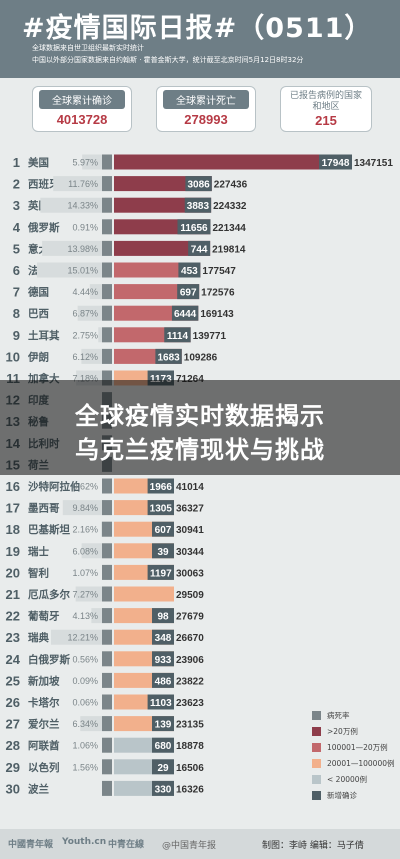 This screenshot has width=400, height=859. What do you see at coordinates (17, 227) in the screenshot?
I see `rank-label: 4` at bounding box center [17, 227].